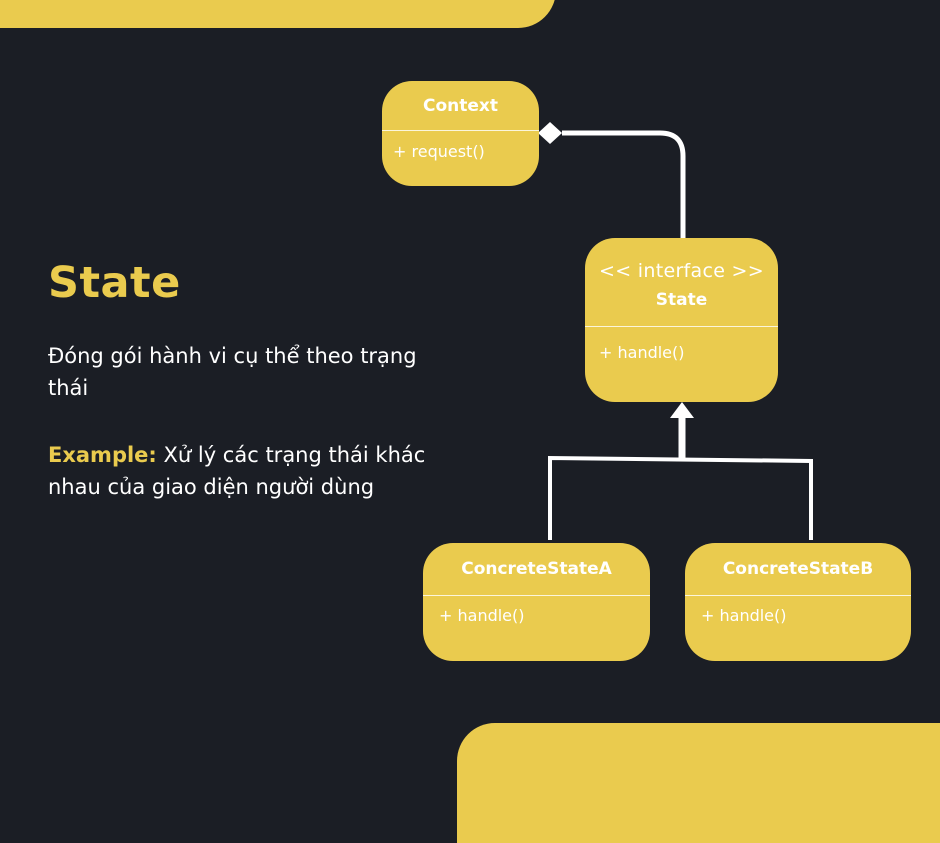 The height and width of the screenshot is (843, 940). What do you see at coordinates (642, 352) in the screenshot?
I see `state-method: + handle()` at bounding box center [642, 352].